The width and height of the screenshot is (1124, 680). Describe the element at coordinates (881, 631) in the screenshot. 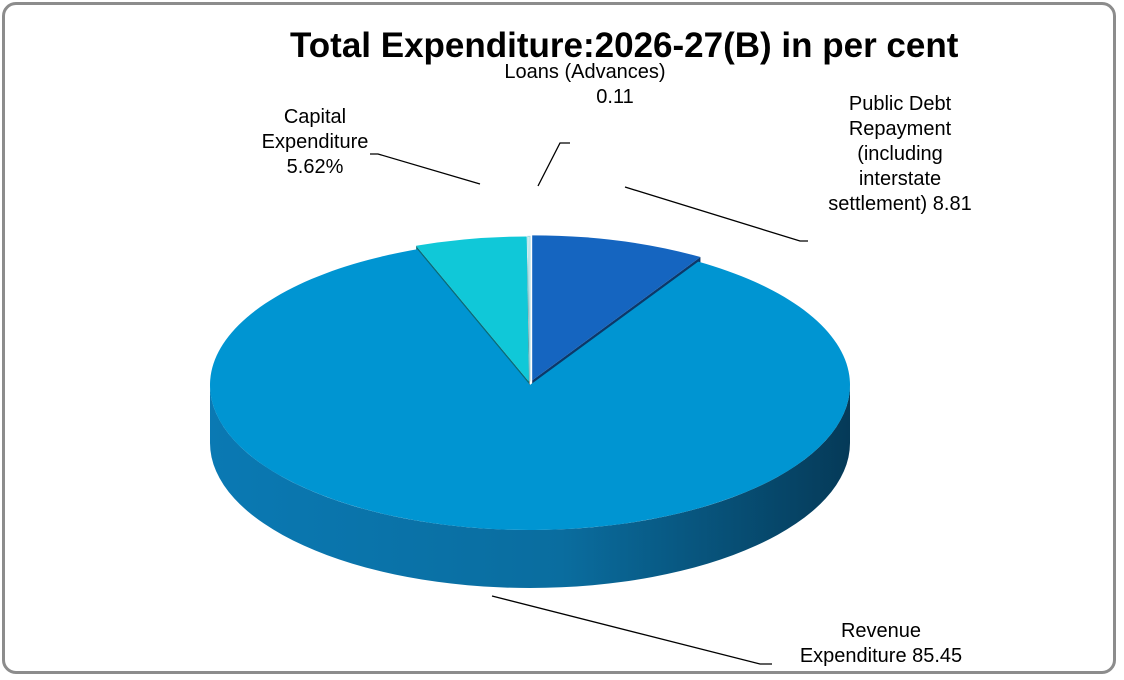

I see `label-line: Revenue` at that location.